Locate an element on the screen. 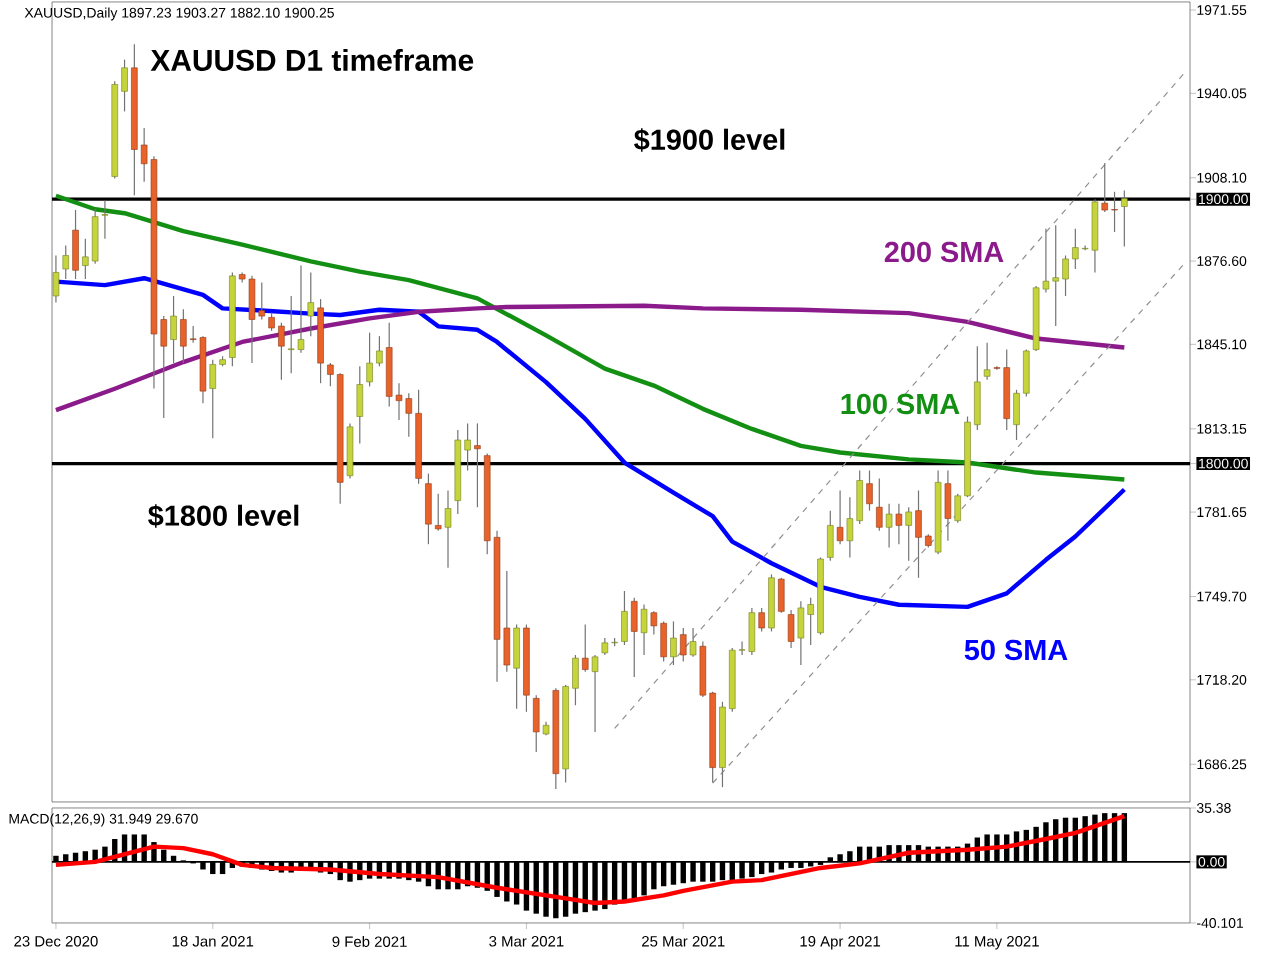 Image resolution: width=1280 pixels, height=960 pixels. ref-line-label: $1900 level is located at coordinates (709, 140).